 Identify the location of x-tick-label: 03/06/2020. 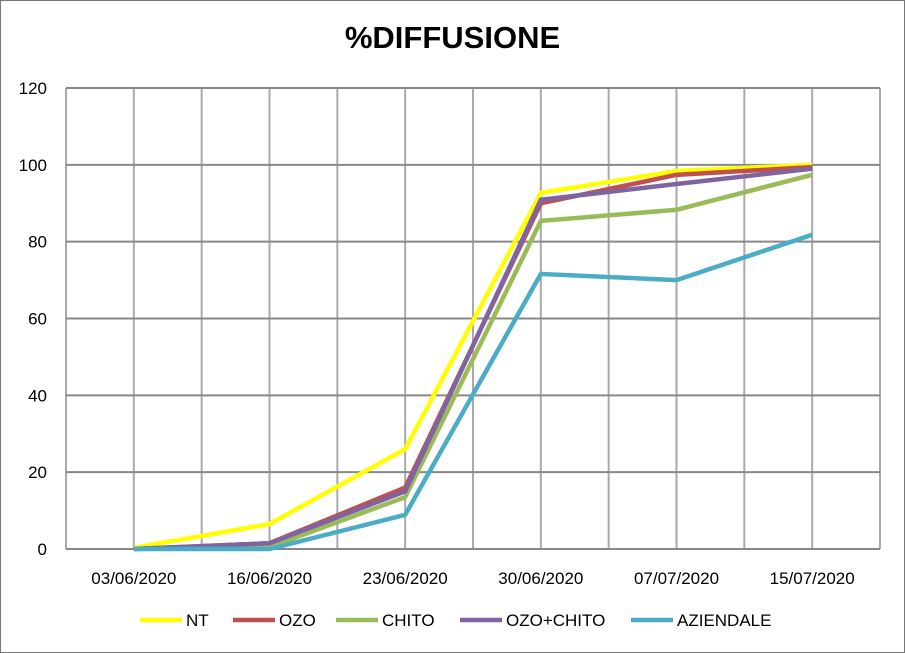
(133, 578).